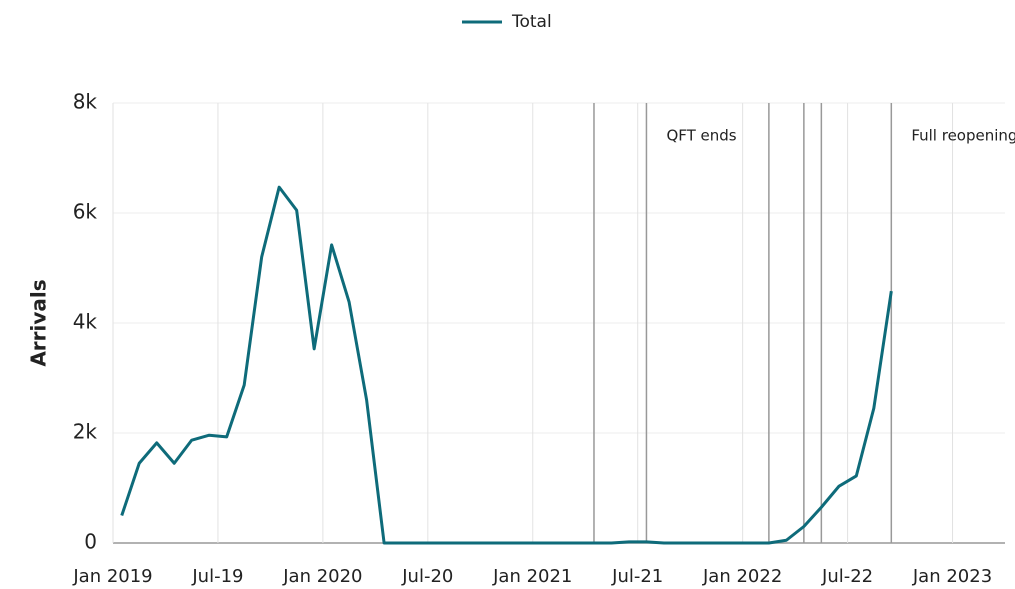 The image size is (1015, 589). Describe the element at coordinates (637, 576) in the screenshot. I see `x-tick-label: Jul-21` at that location.